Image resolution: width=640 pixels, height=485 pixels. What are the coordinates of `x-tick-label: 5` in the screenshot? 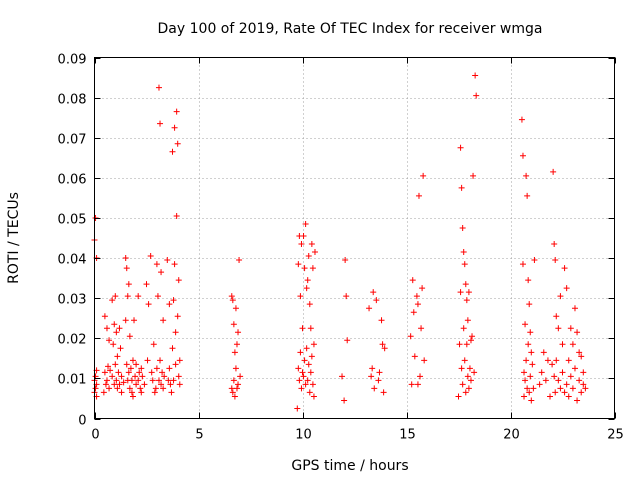 It's located at (199, 435).